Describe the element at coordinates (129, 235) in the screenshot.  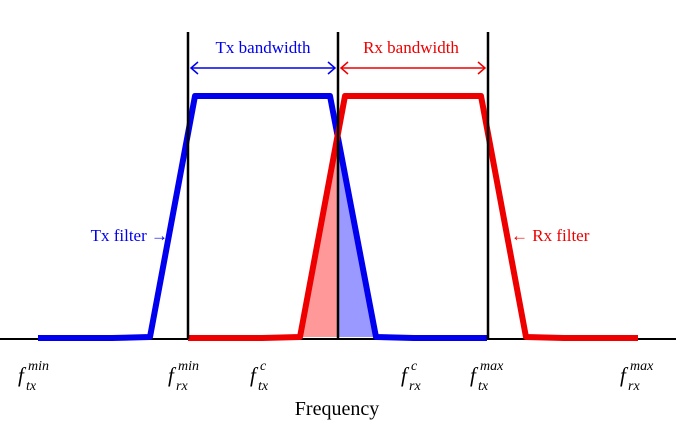
I see `tx-filter-label: Tx filter →` at that location.